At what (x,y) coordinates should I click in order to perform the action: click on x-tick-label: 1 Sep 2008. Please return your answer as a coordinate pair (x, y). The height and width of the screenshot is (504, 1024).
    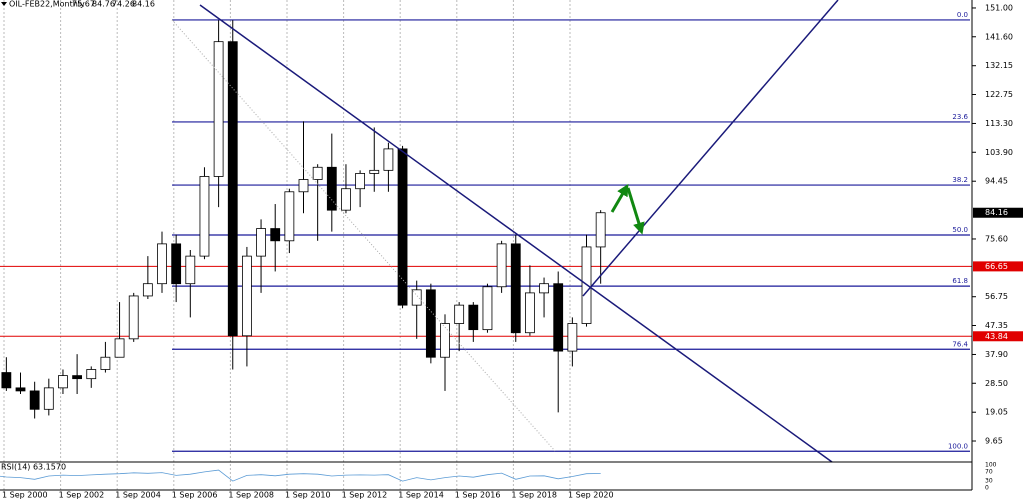
    Looking at the image, I should click on (251, 495).